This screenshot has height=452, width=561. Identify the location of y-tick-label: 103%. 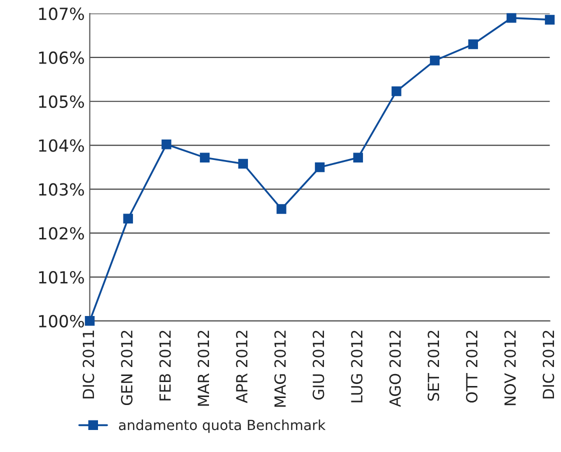
(61, 189).